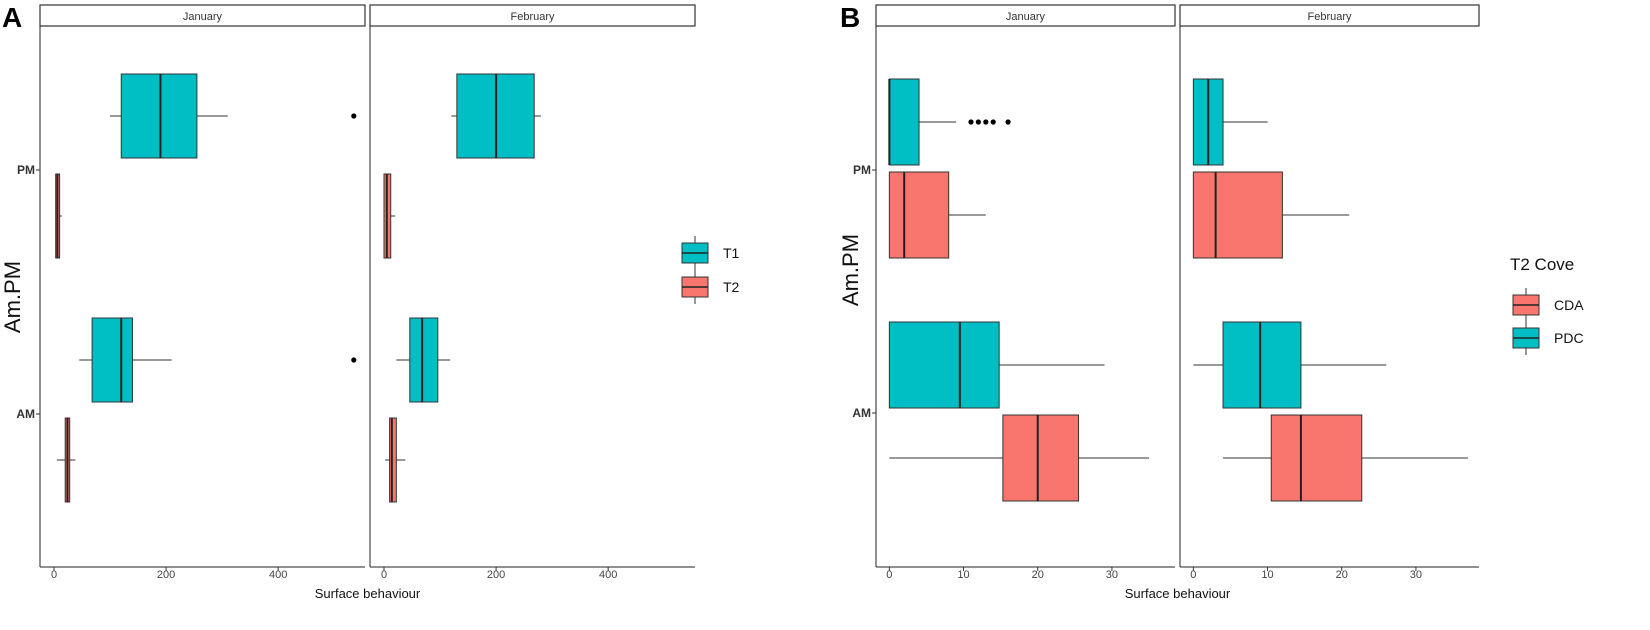 This screenshot has height=630, width=1650. I want to click on panel-label: A, so click(12, 17).